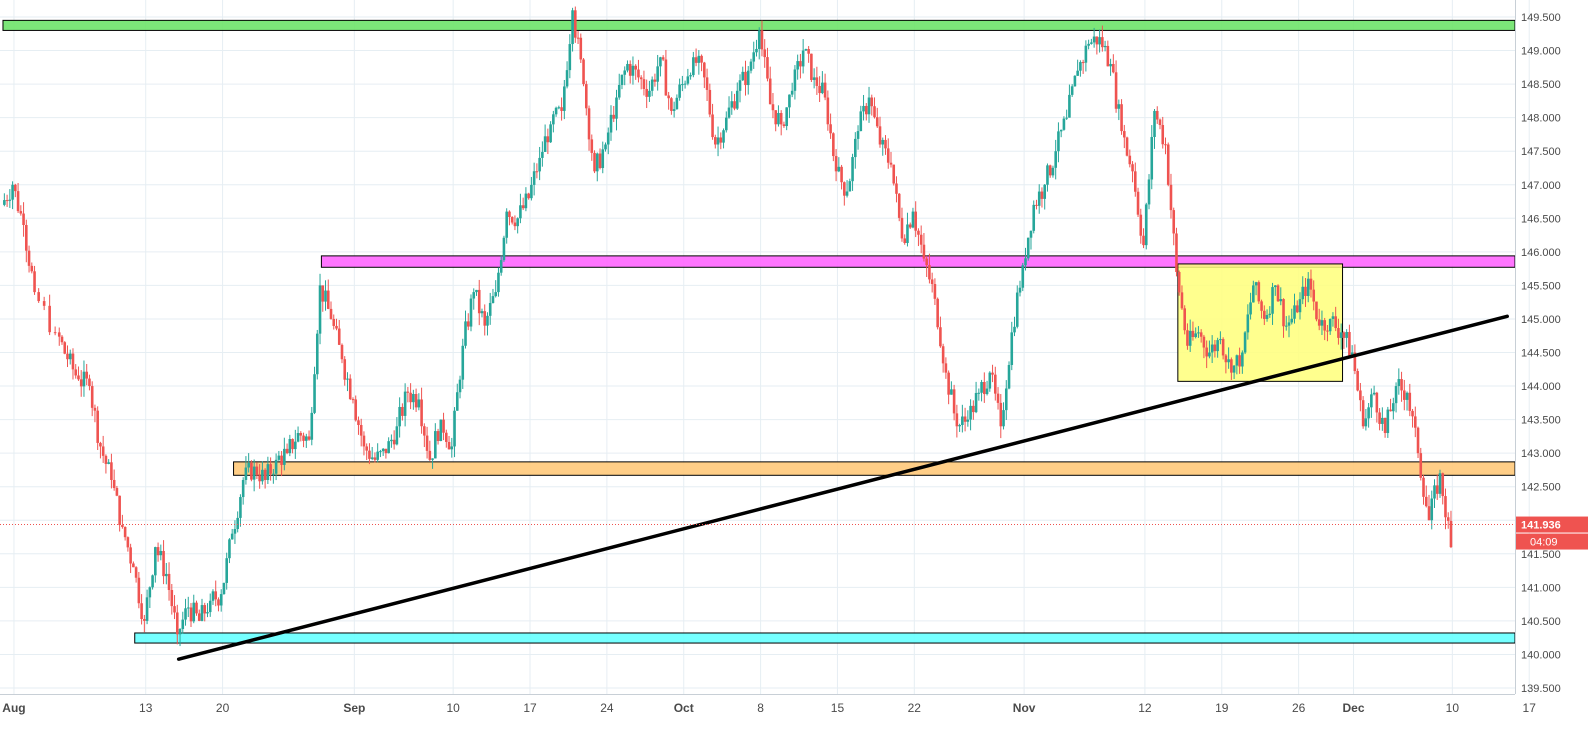 This screenshot has height=731, width=1589. Describe the element at coordinates (146, 708) in the screenshot. I see `x-tick-label: 13` at that location.